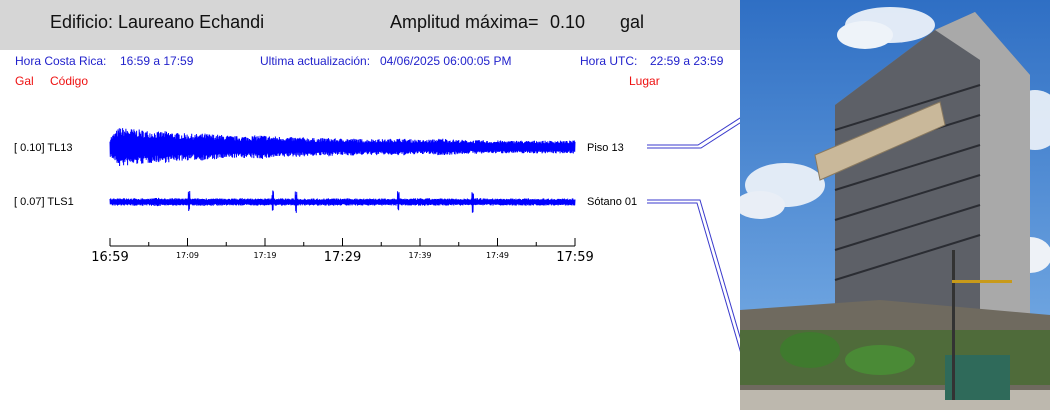  Describe the element at coordinates (687, 61) in the screenshot. I see `utc-time-value: 22:59 a 23:59` at that location.